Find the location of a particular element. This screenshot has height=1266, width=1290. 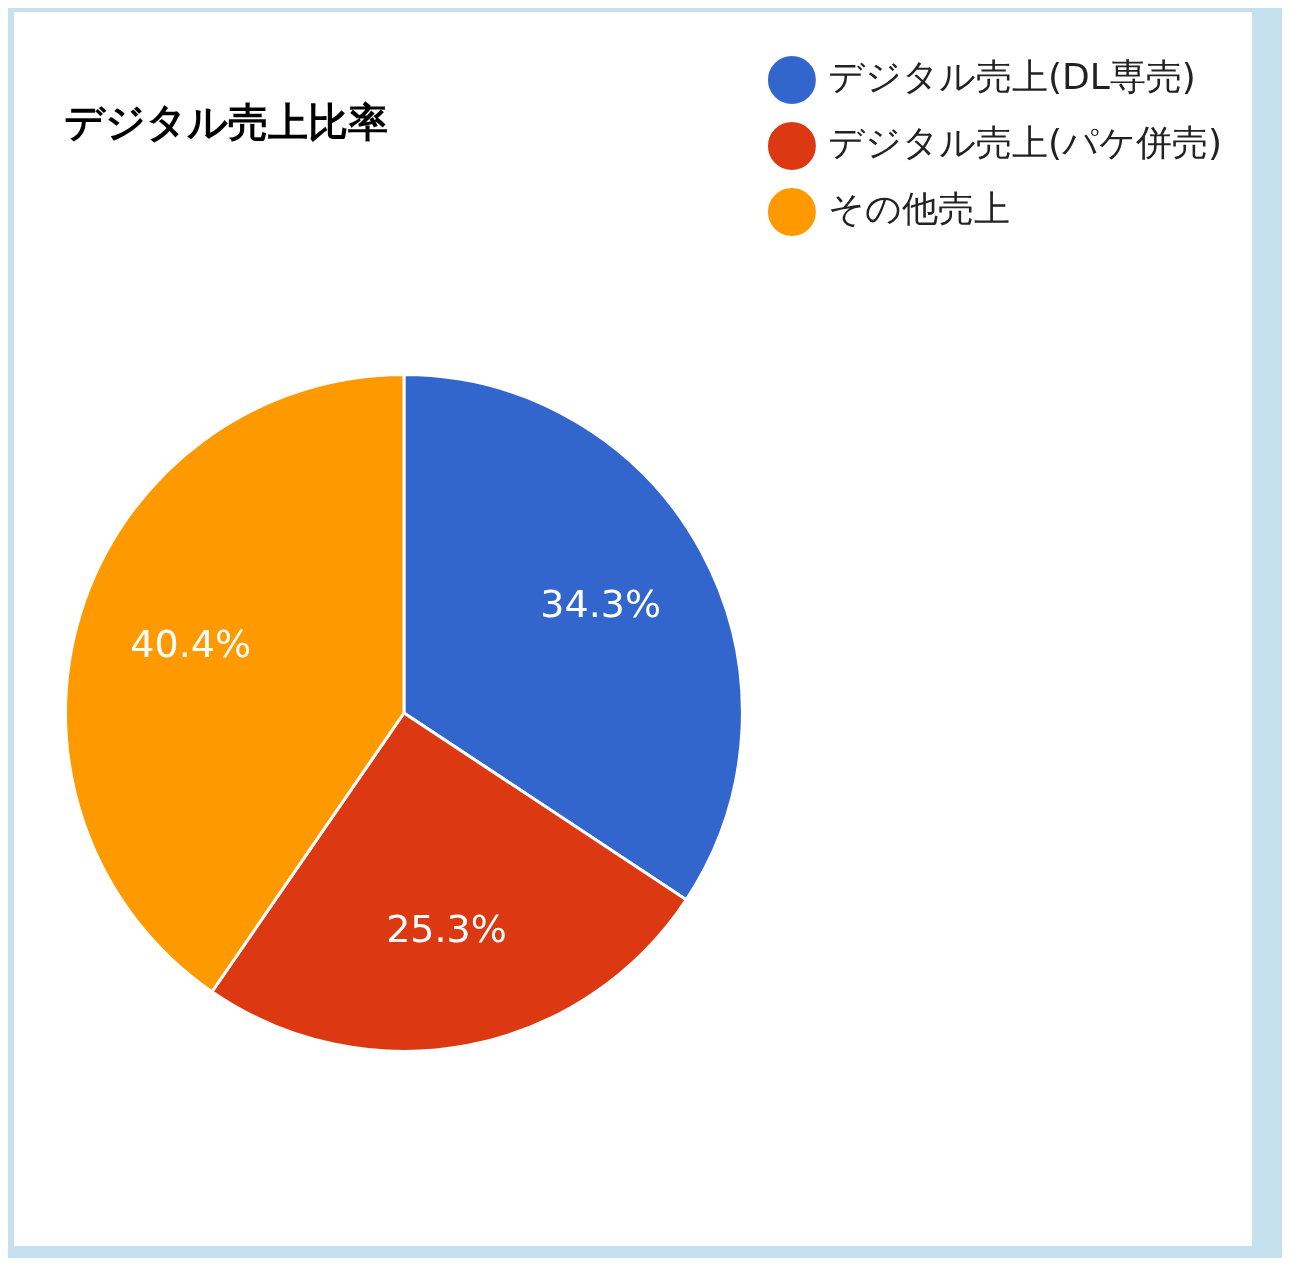

data-label: 40.4% is located at coordinates (191, 643).